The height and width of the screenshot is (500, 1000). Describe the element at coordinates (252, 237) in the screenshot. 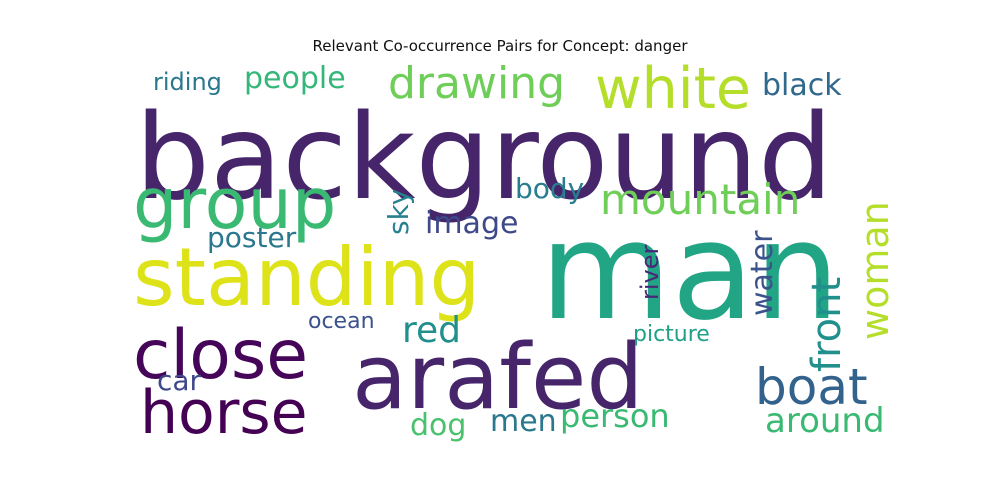

I see `word-poster: poster` at that location.